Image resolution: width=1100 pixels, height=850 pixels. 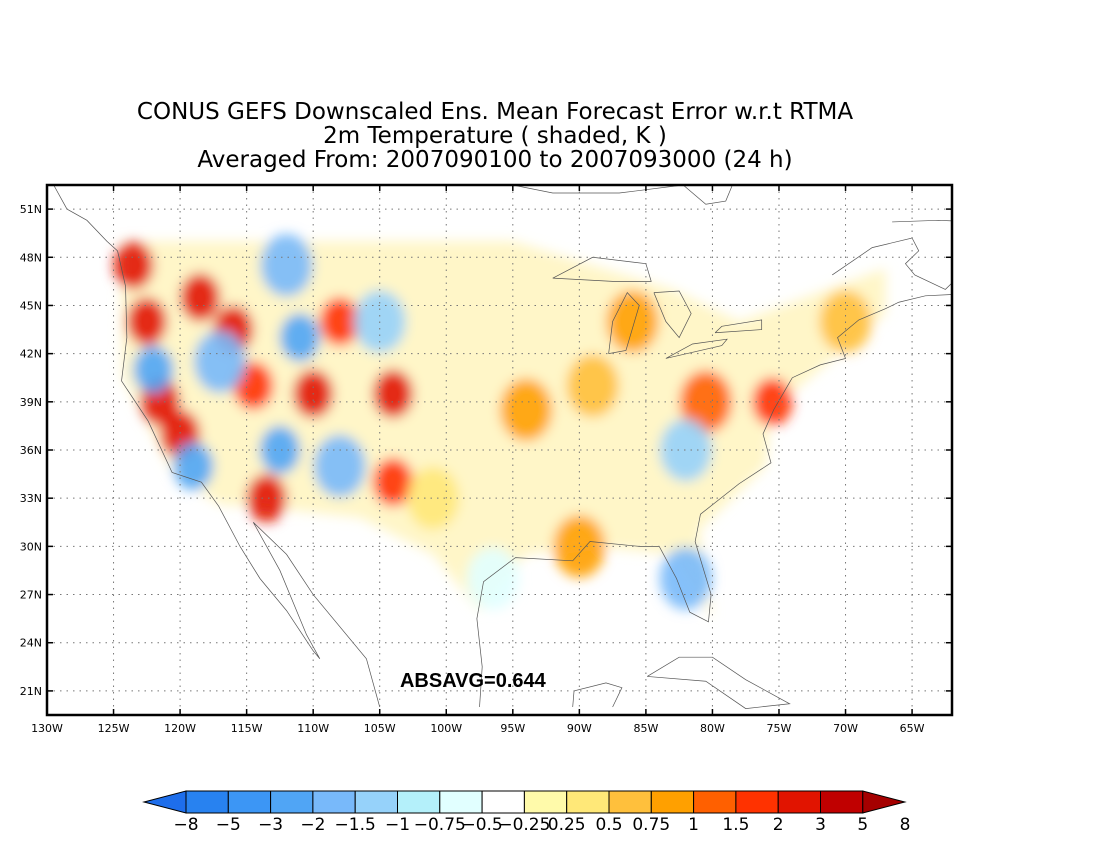 What do you see at coordinates (185, 825) in the screenshot?
I see `colorbar-label: −8` at bounding box center [185, 825].